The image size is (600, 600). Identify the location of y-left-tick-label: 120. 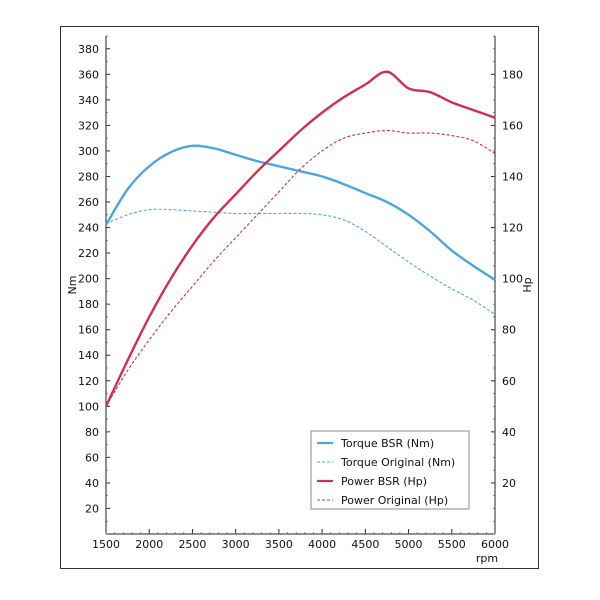
(88, 381).